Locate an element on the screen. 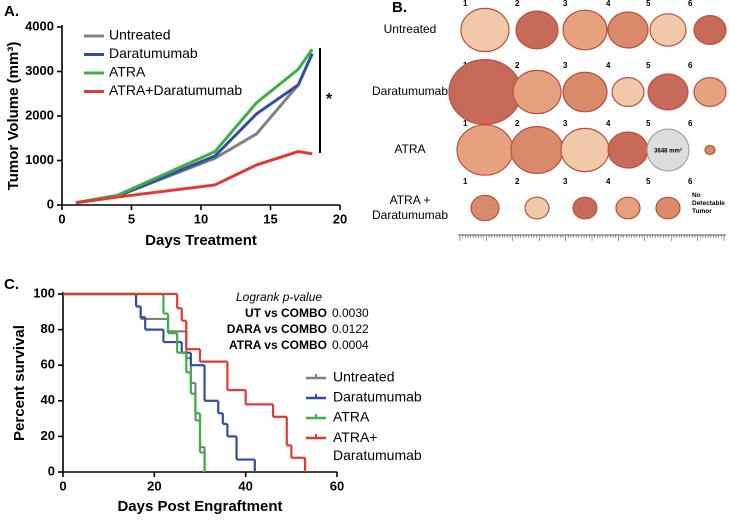  note-line: Detectable is located at coordinates (708, 203).